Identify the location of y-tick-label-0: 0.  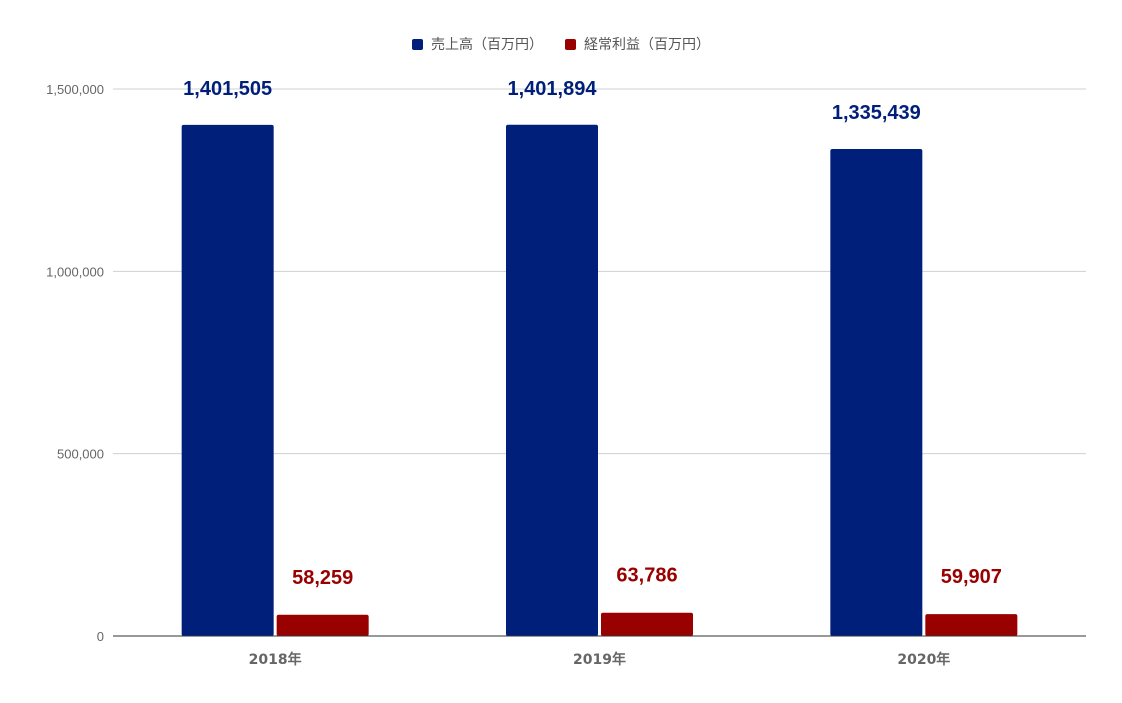
(100, 636).